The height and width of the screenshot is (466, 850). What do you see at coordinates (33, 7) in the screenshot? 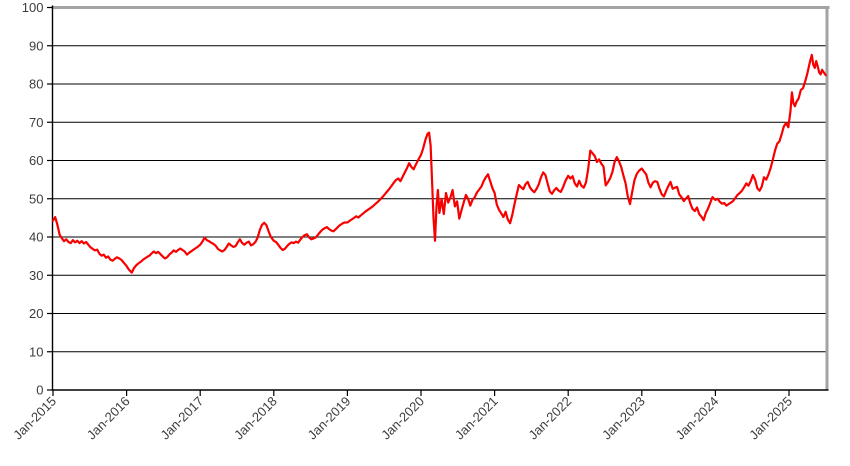
I see `y-tick-label: 100` at bounding box center [33, 7].